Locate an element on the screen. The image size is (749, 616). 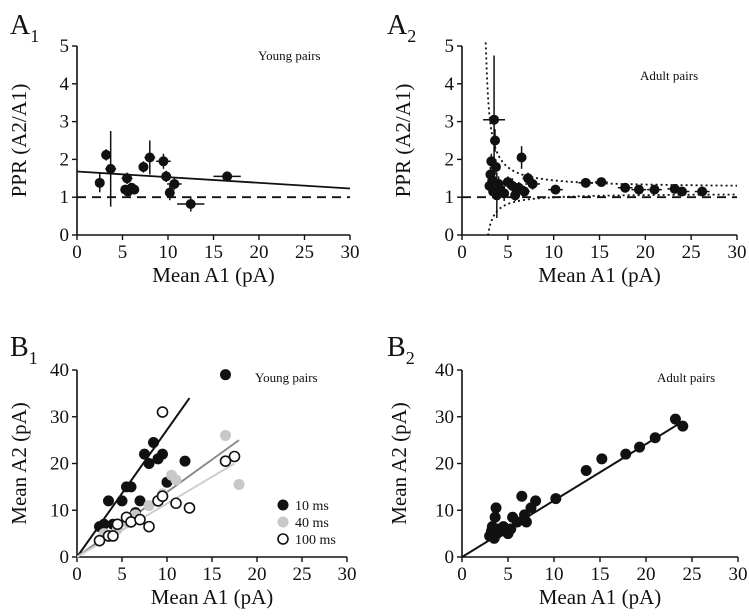
y-tick-label: 5 is located at coordinates (450, 46).